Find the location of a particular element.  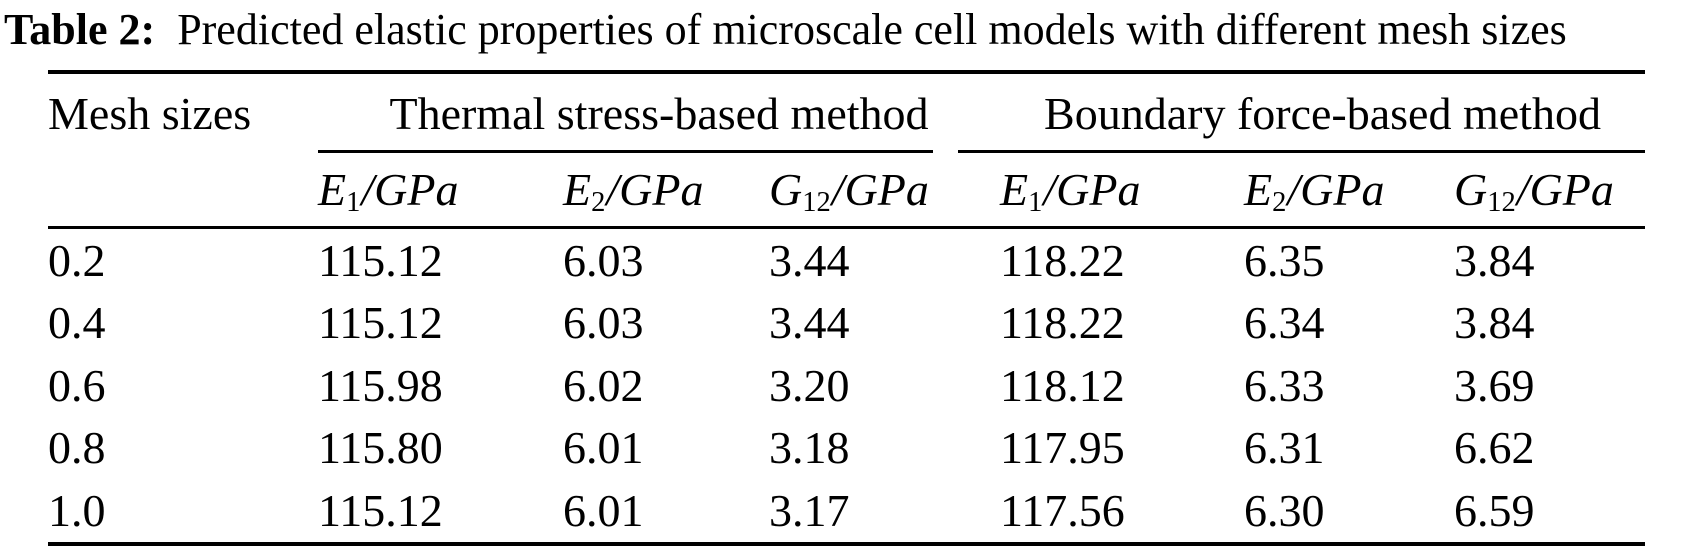

boundary-group-underline-rule is located at coordinates (1301, 151).